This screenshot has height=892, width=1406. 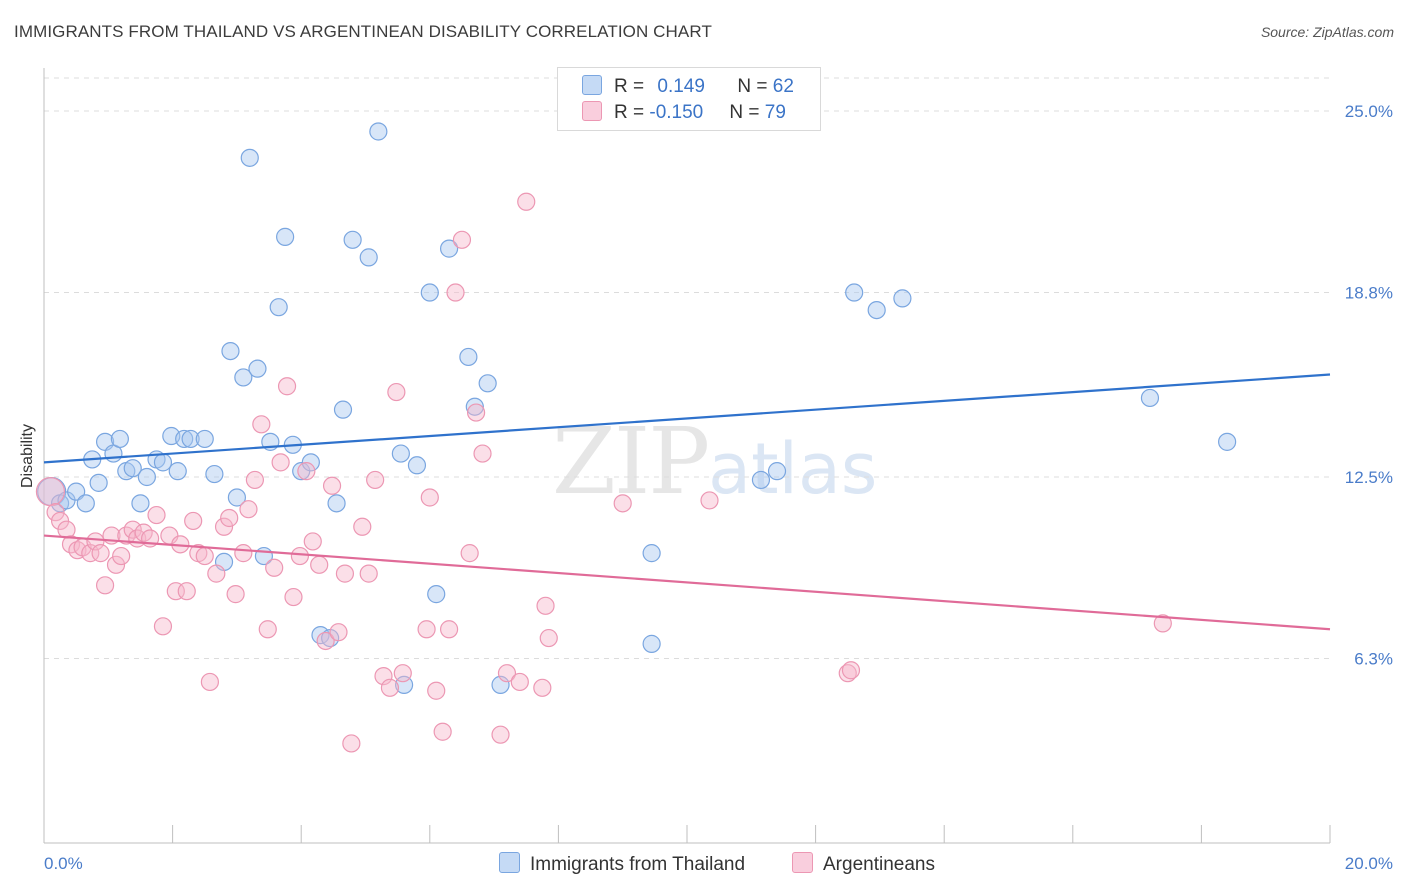 What do you see at coordinates (1369, 293) in the screenshot?
I see `y-tick-label: 18.8%` at bounding box center [1369, 293].